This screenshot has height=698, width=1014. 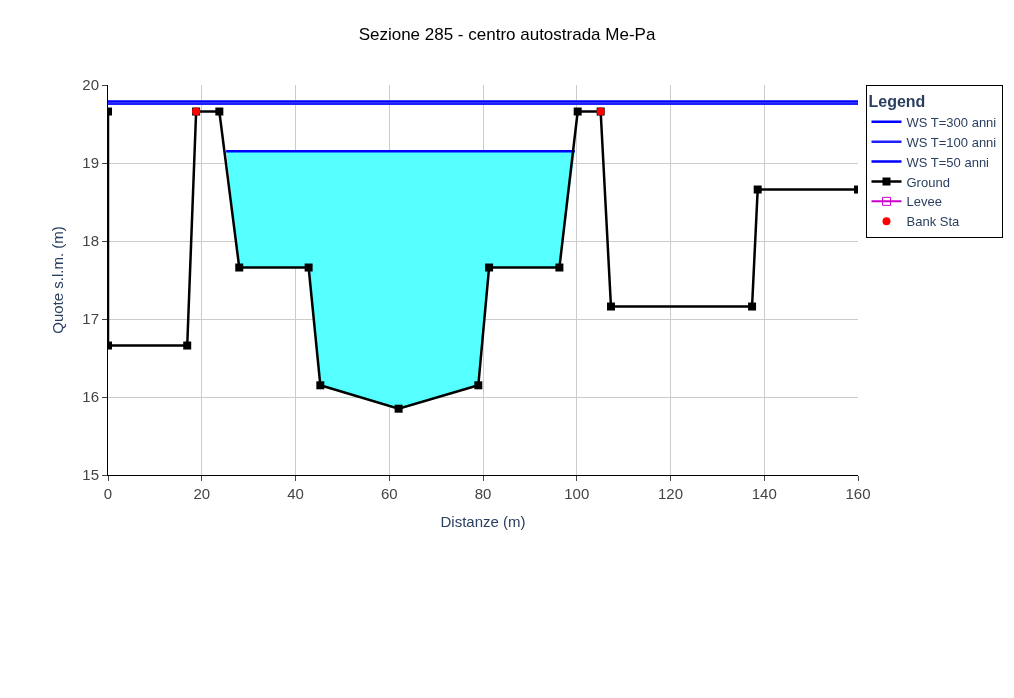 What do you see at coordinates (483, 493) in the screenshot?
I see `x-tick-label: 80` at bounding box center [483, 493].